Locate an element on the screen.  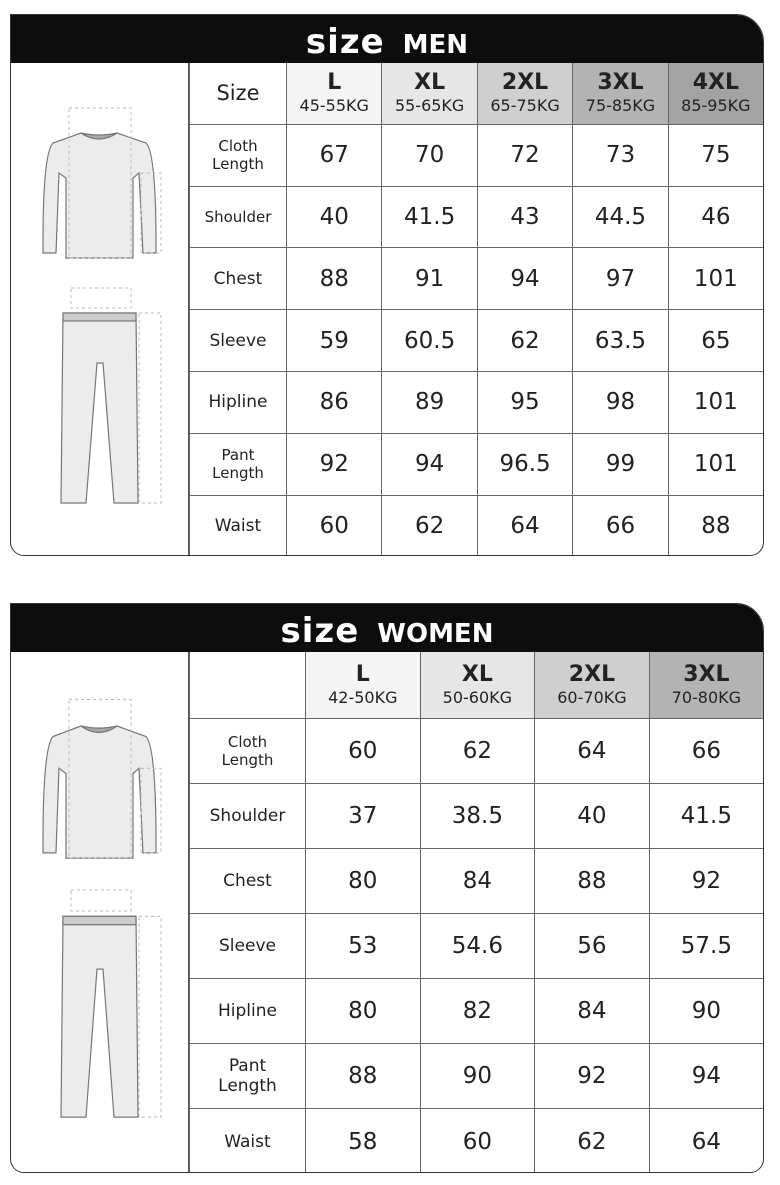
size-header-4xl: 4XL 85-95KG is located at coordinates (715, 94).